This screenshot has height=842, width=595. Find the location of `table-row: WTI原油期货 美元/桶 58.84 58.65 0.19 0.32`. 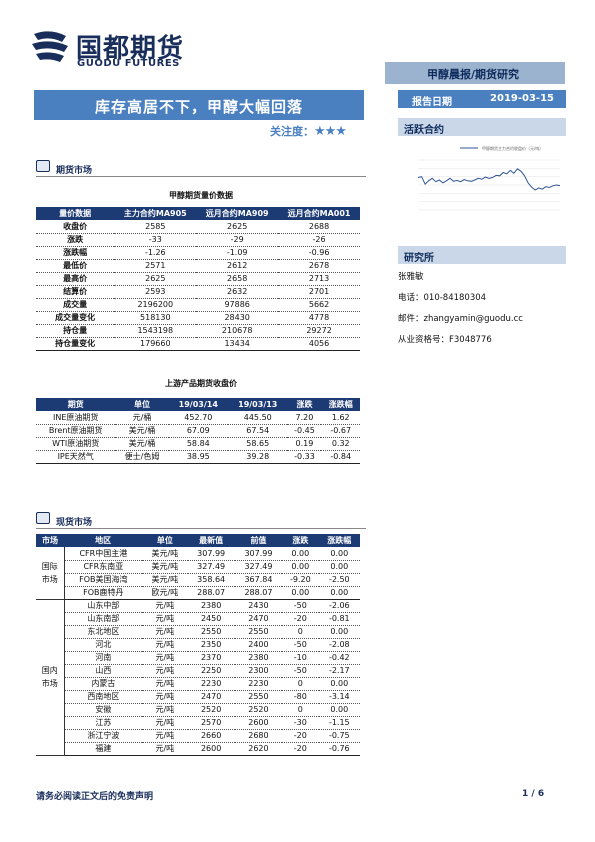

table-row: WTI原油期货 美元/桶 58.84 58.65 0.19 0.32 is located at coordinates (198, 444).